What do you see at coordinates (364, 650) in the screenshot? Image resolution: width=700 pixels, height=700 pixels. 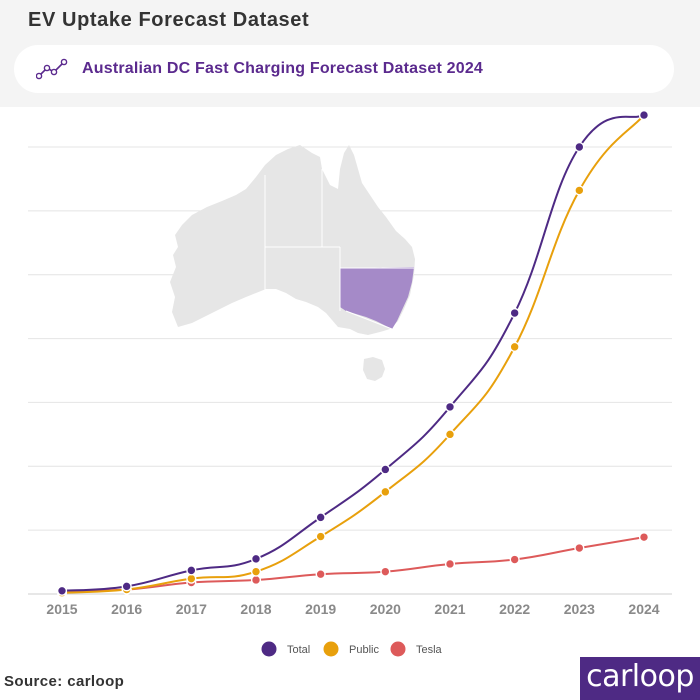 I see `legend-label-public: Public` at bounding box center [364, 650].